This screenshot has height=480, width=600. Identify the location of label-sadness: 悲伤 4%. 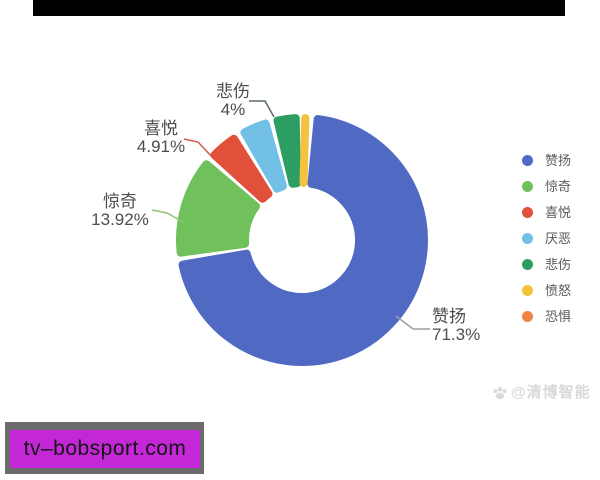
(233, 101).